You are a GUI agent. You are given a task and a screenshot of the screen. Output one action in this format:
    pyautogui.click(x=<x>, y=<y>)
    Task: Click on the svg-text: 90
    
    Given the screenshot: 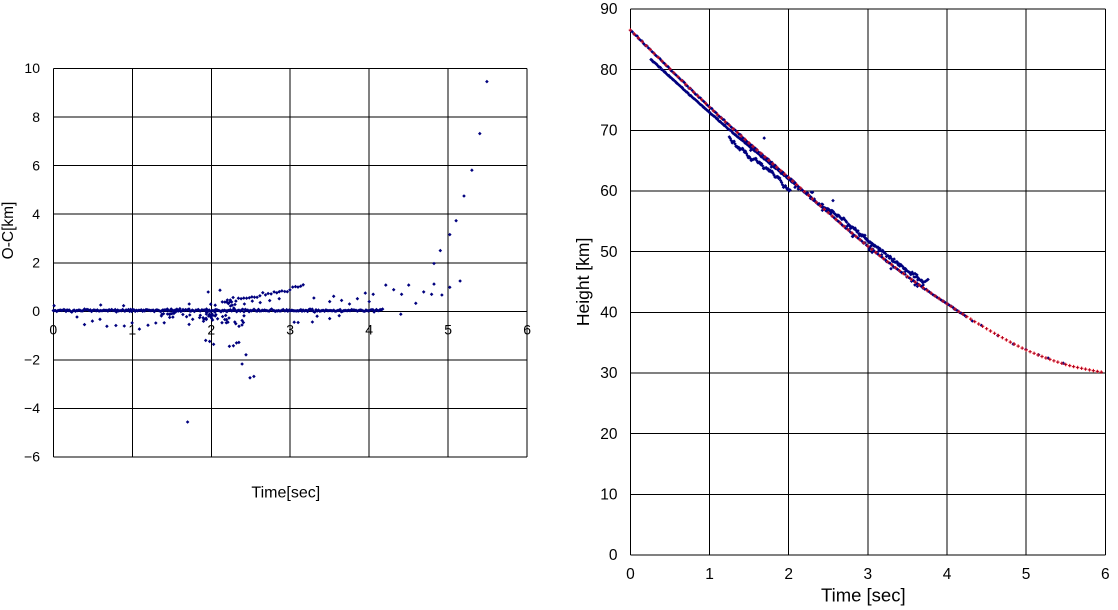 What is the action you would take?
    pyautogui.click(x=609, y=9)
    